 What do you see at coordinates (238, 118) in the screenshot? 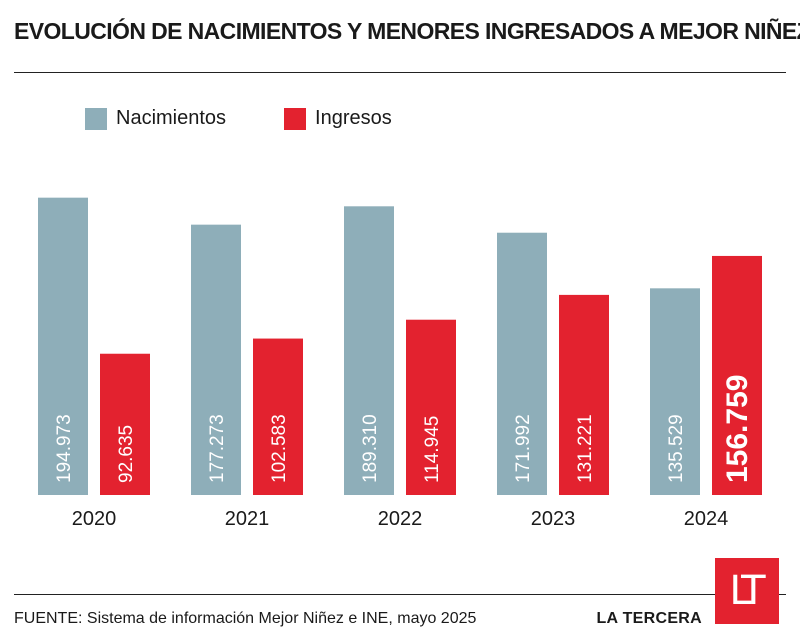
I see `legend: Nacimientos Ingresos` at bounding box center [238, 118].